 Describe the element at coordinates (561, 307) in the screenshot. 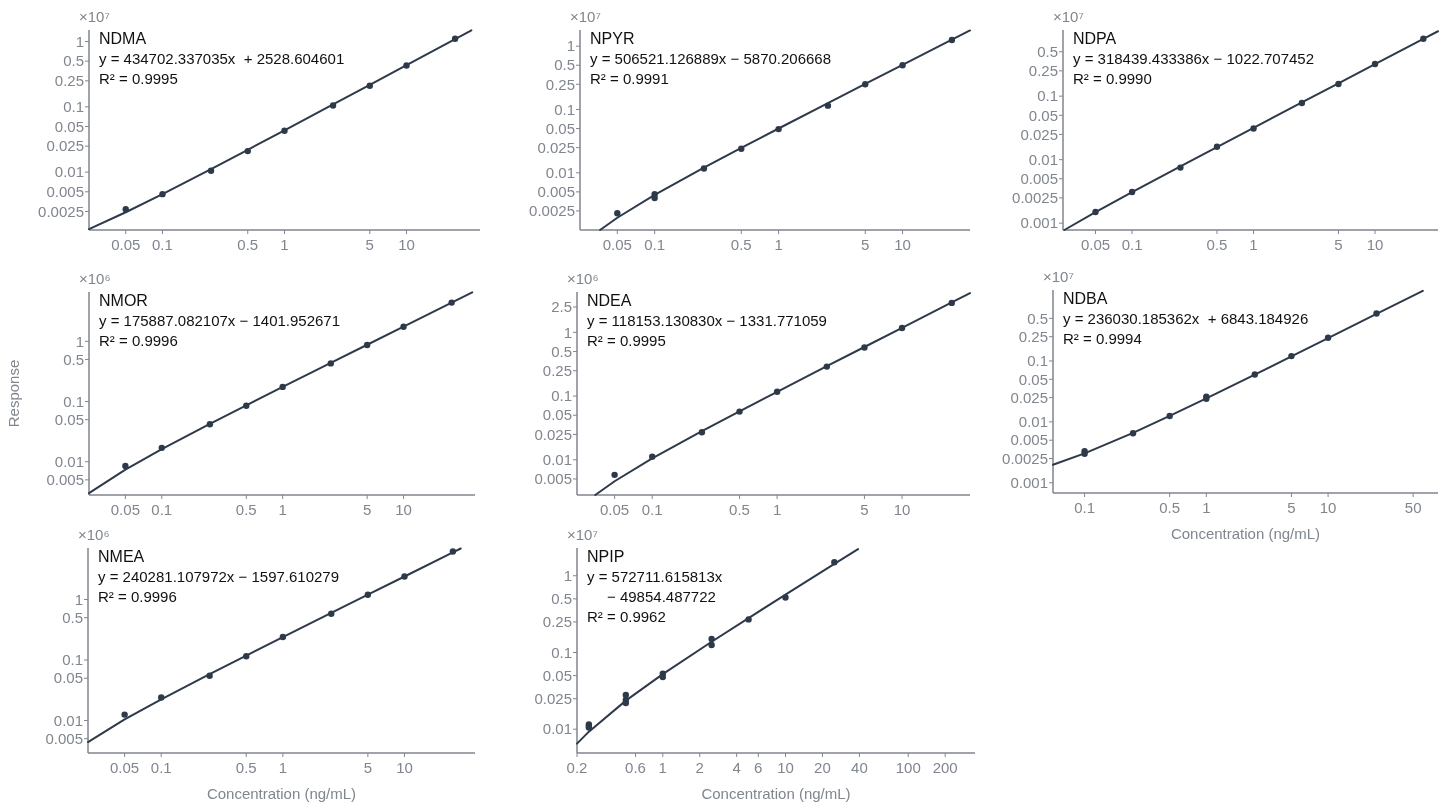

I see `y-tick-label: 2.5` at that location.